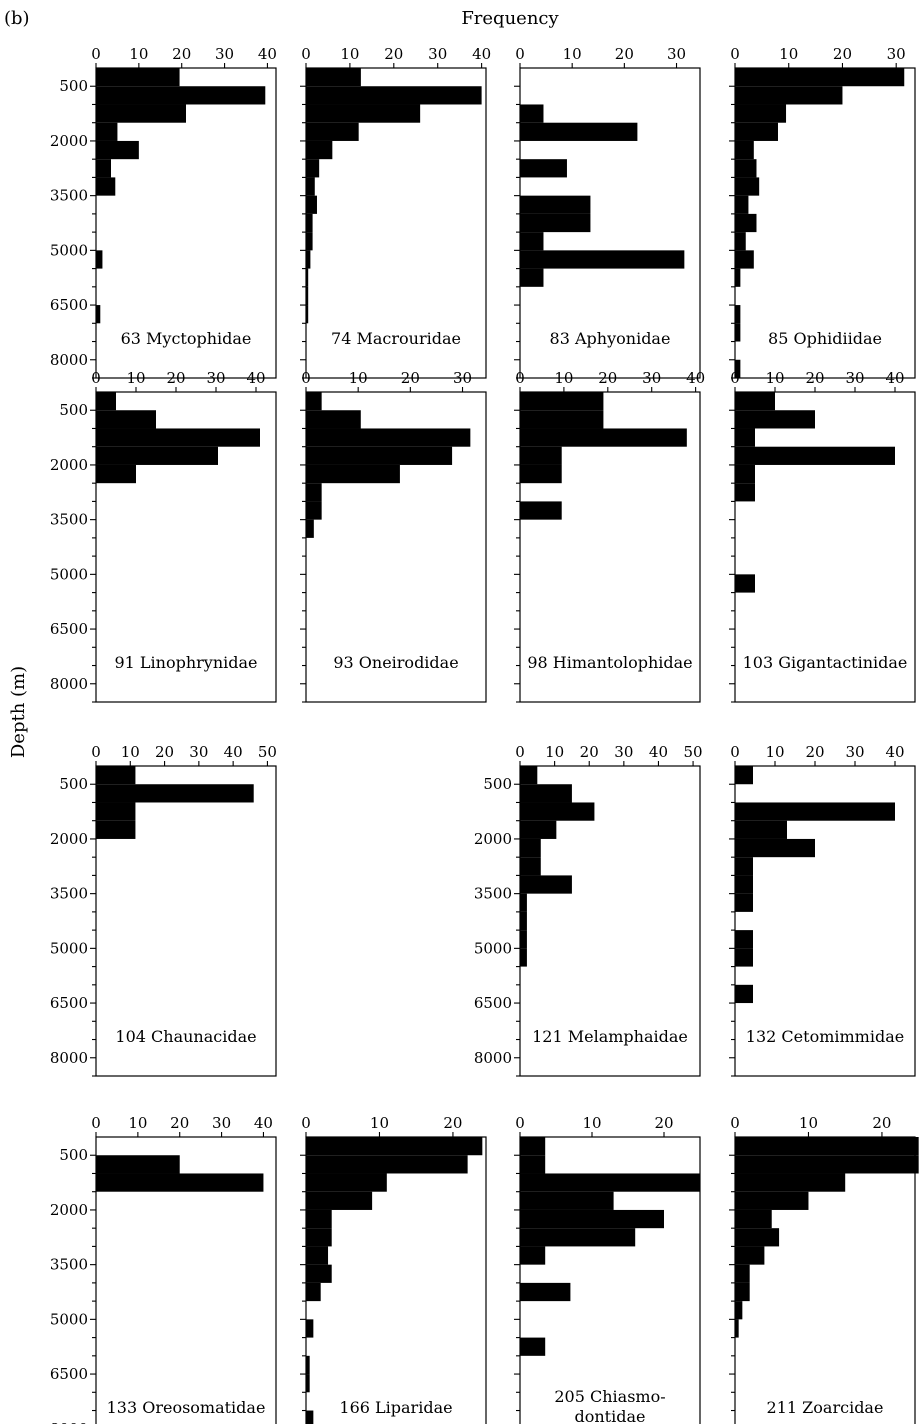 This screenshot has height=1424, width=920. What do you see at coordinates (185, 1036) in the screenshot?
I see `panel-label: 104 Chaunacidae` at bounding box center [185, 1036].